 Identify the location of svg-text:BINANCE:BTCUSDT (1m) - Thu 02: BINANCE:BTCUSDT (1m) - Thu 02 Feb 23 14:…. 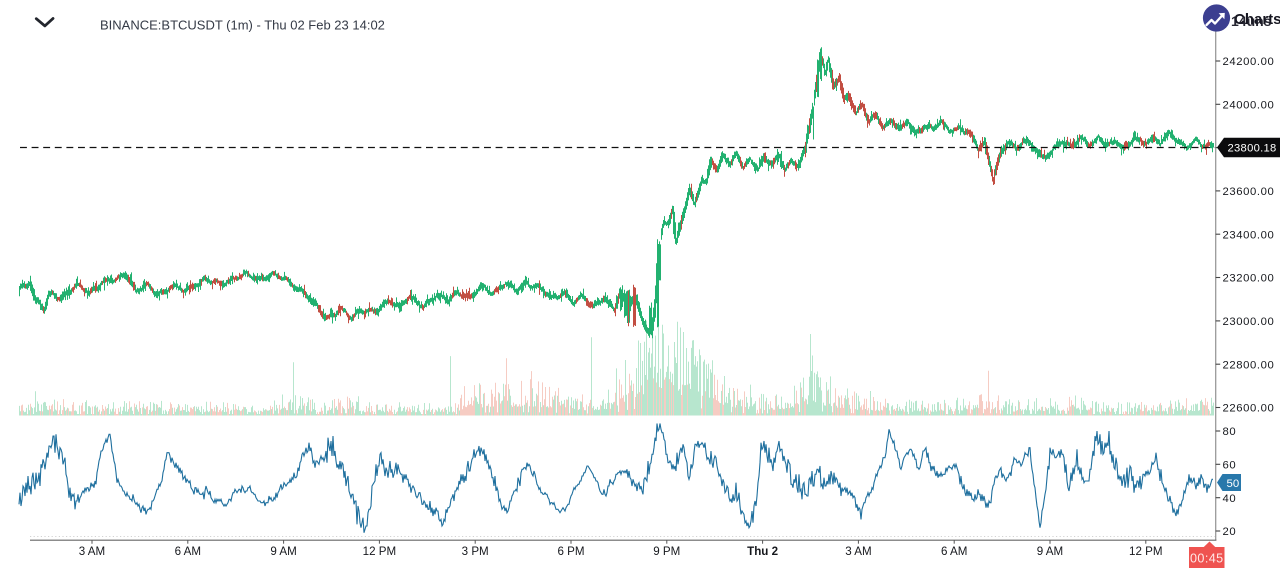
(242, 25).